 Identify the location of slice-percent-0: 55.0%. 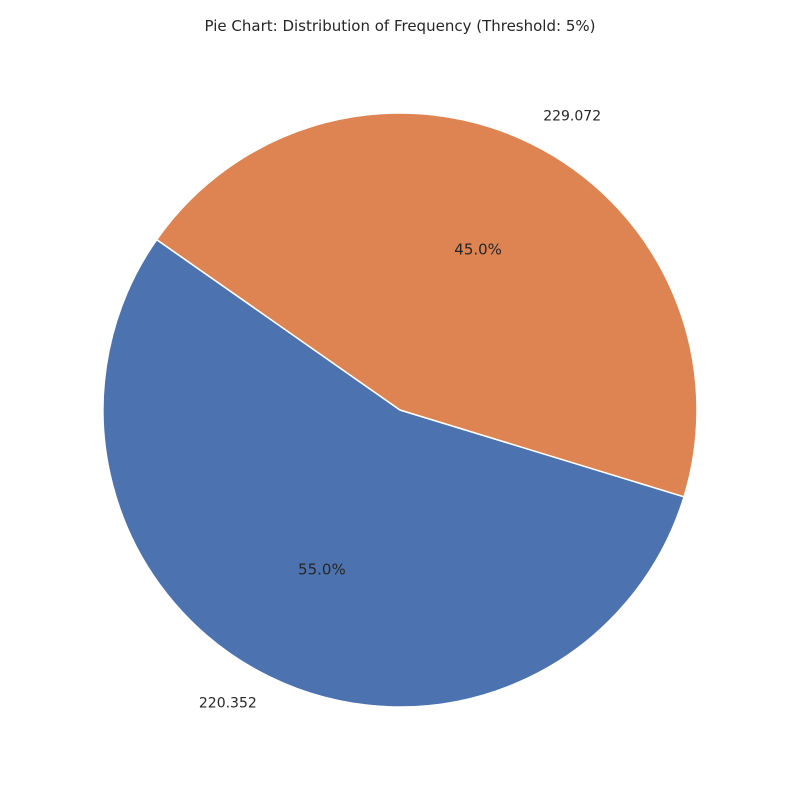
(322, 570).